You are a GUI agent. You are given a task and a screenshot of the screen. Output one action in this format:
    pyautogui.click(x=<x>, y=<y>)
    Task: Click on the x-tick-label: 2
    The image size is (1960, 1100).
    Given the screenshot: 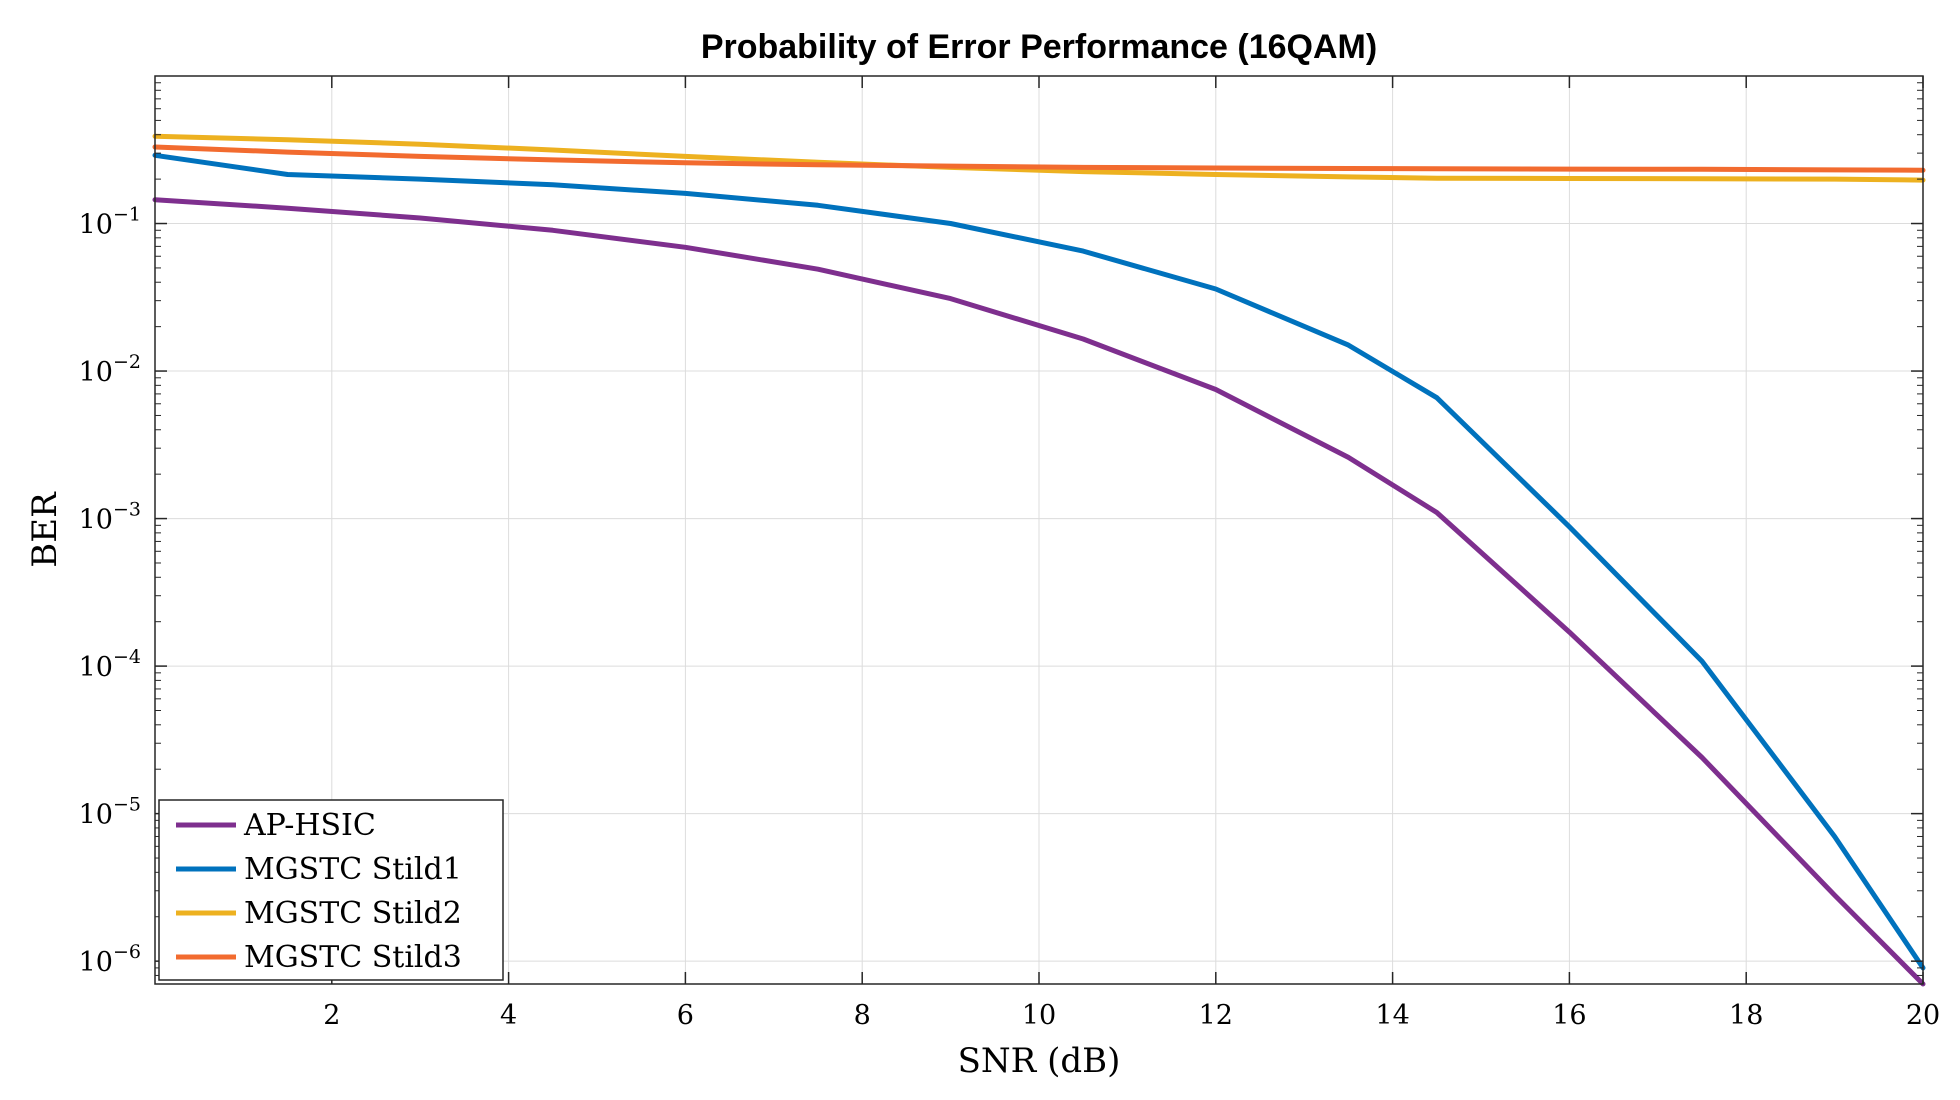 What is the action you would take?
    pyautogui.click(x=331, y=1015)
    